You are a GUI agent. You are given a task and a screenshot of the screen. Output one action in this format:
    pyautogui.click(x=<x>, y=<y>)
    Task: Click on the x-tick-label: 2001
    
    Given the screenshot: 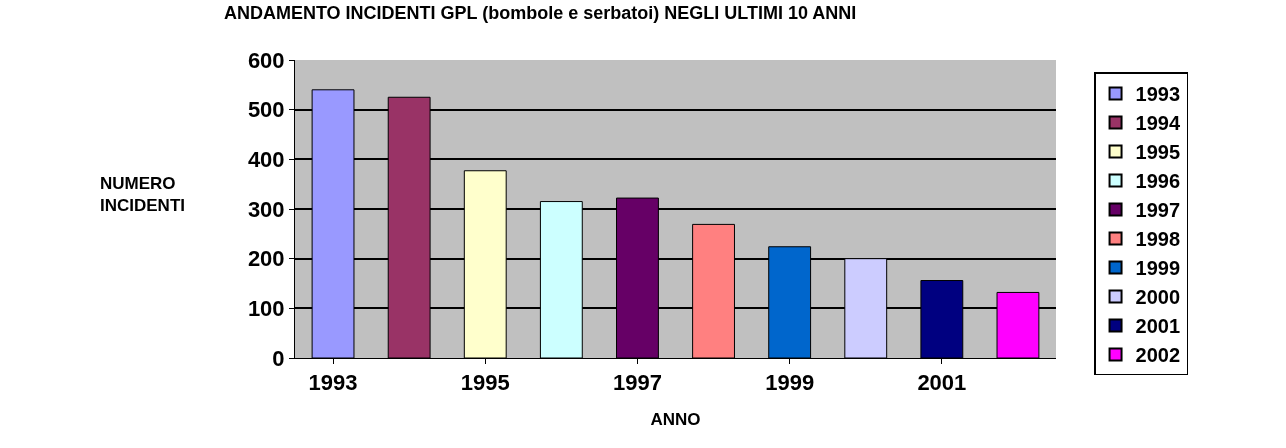 What is the action you would take?
    pyautogui.click(x=942, y=383)
    